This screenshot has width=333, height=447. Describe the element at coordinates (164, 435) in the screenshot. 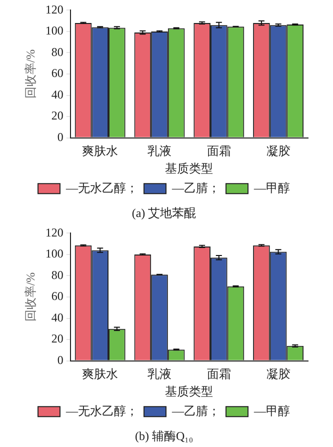

I see `text: (b) 辅酶Q₁₀` at that location.